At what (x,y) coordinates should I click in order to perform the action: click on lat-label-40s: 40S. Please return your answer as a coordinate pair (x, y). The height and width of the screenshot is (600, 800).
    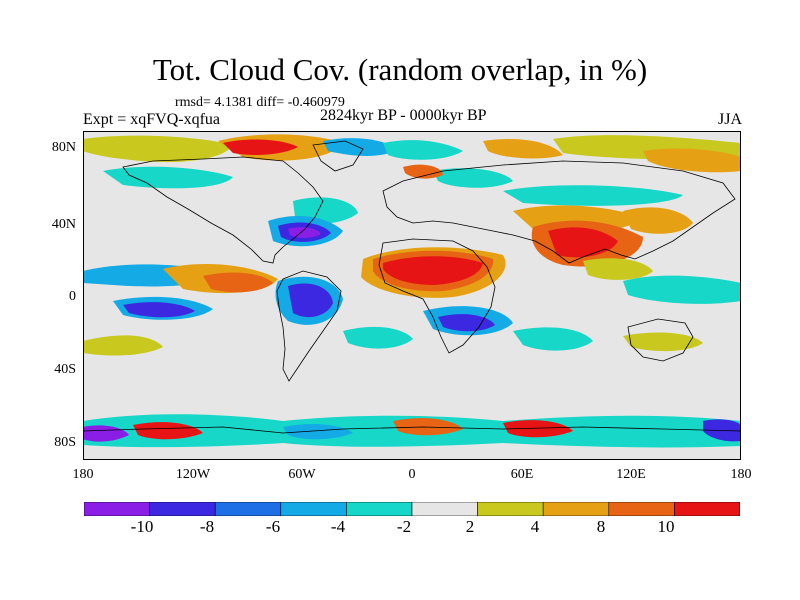
    Looking at the image, I should click on (65, 369).